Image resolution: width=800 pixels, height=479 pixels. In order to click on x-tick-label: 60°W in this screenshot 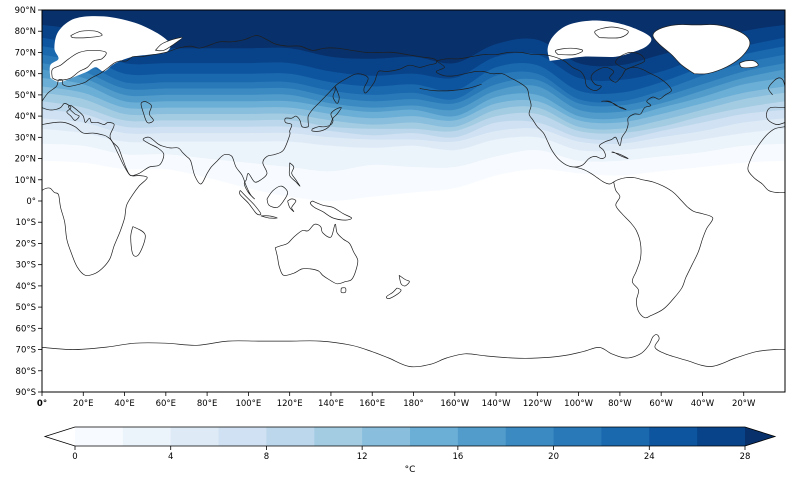, I will do `click(661, 404)`.